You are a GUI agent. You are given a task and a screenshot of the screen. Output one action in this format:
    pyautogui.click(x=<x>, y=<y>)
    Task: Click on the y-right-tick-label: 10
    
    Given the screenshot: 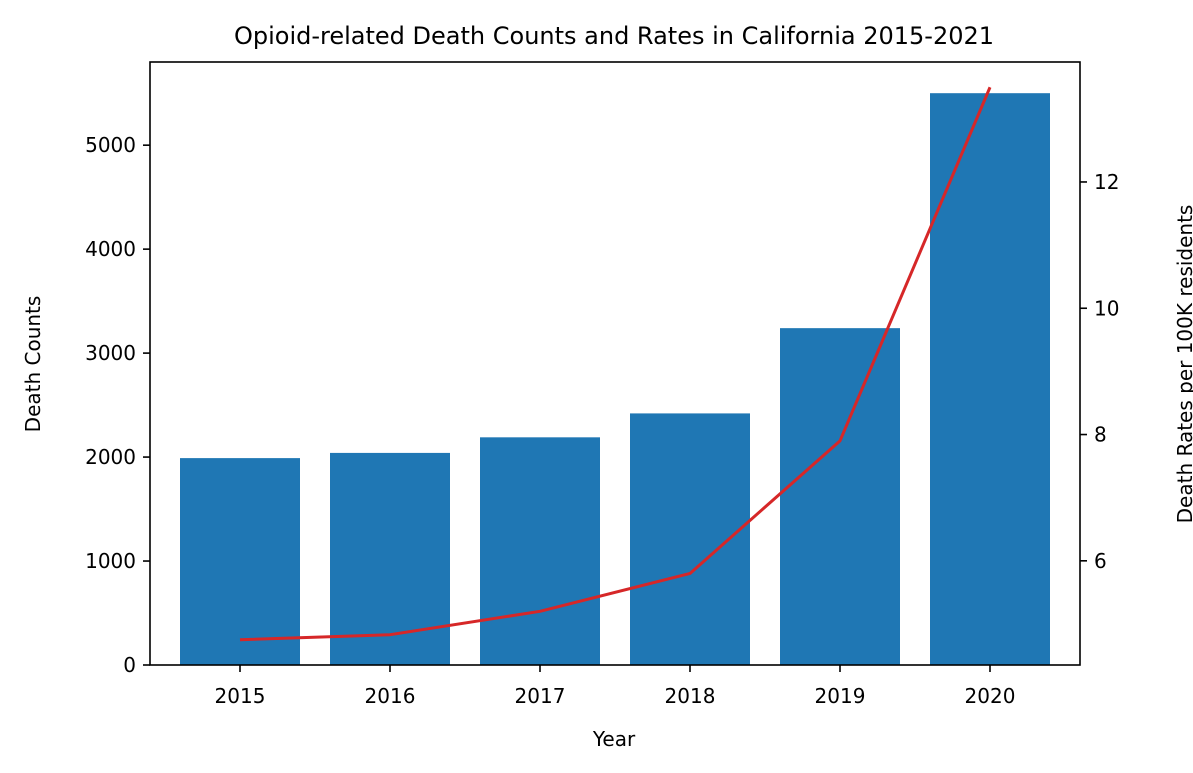 What is the action you would take?
    pyautogui.click(x=1106, y=308)
    